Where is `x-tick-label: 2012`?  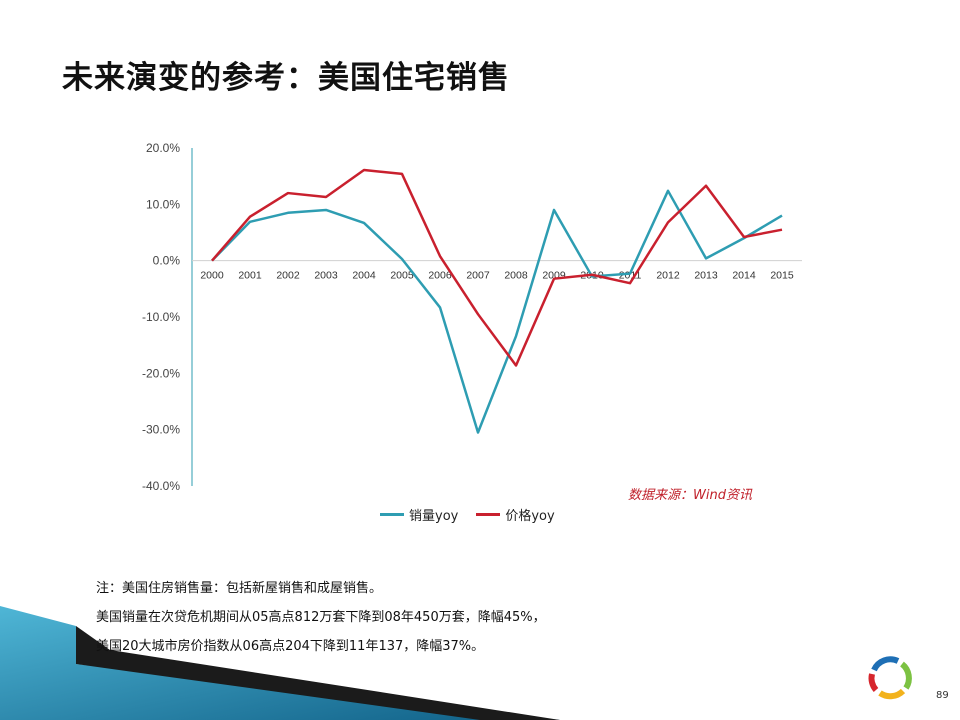
x-tick-label: 2012 is located at coordinates (668, 276).